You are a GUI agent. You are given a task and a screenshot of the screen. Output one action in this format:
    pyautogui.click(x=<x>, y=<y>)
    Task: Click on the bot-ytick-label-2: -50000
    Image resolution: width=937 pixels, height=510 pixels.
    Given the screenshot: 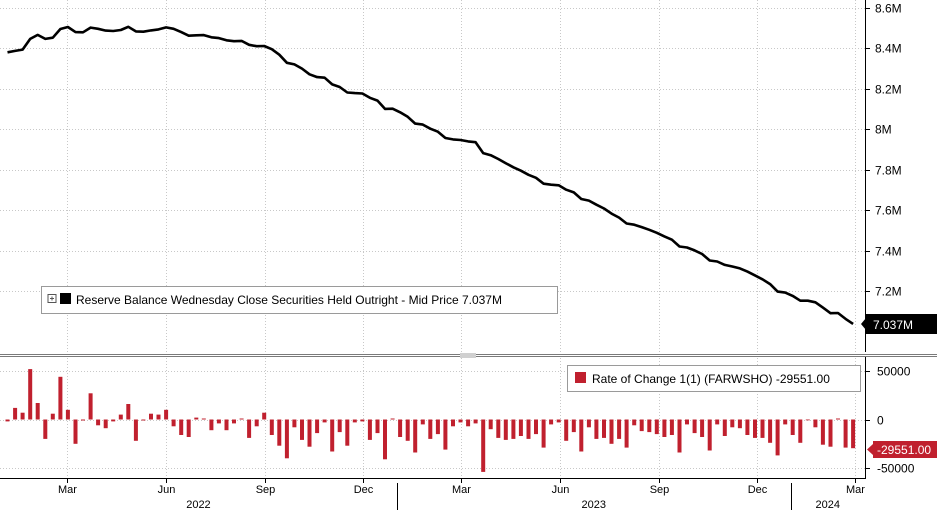 What is the action you would take?
    pyautogui.click(x=896, y=469)
    